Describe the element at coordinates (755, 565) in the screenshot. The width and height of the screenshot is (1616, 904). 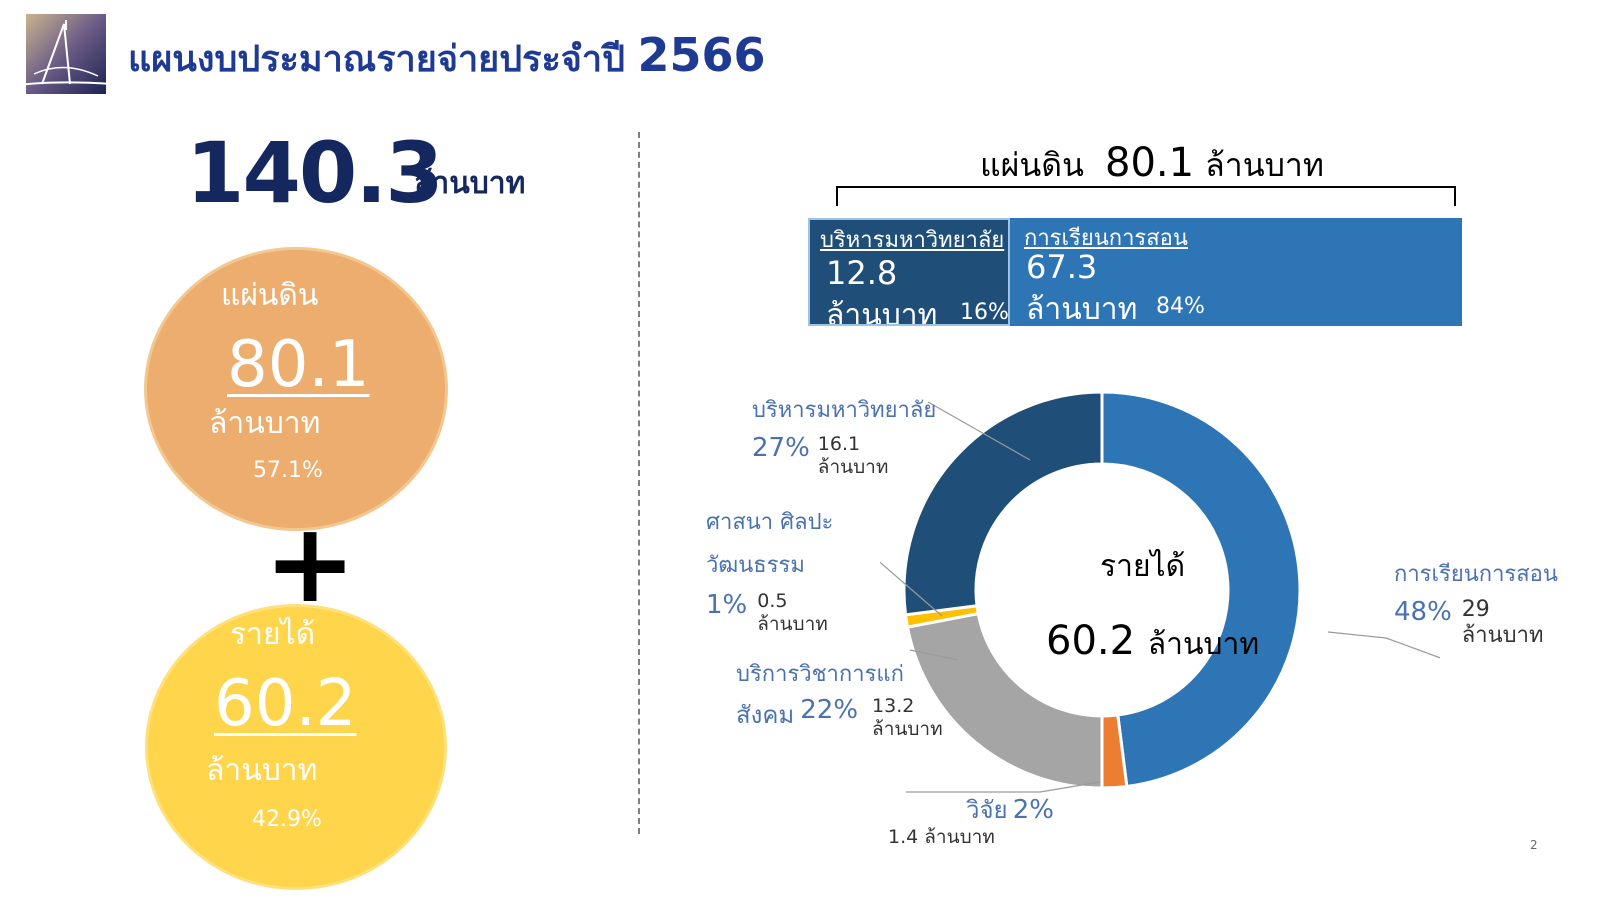
I see `slice-name-culture-line2: วัฒนธรรม` at that location.